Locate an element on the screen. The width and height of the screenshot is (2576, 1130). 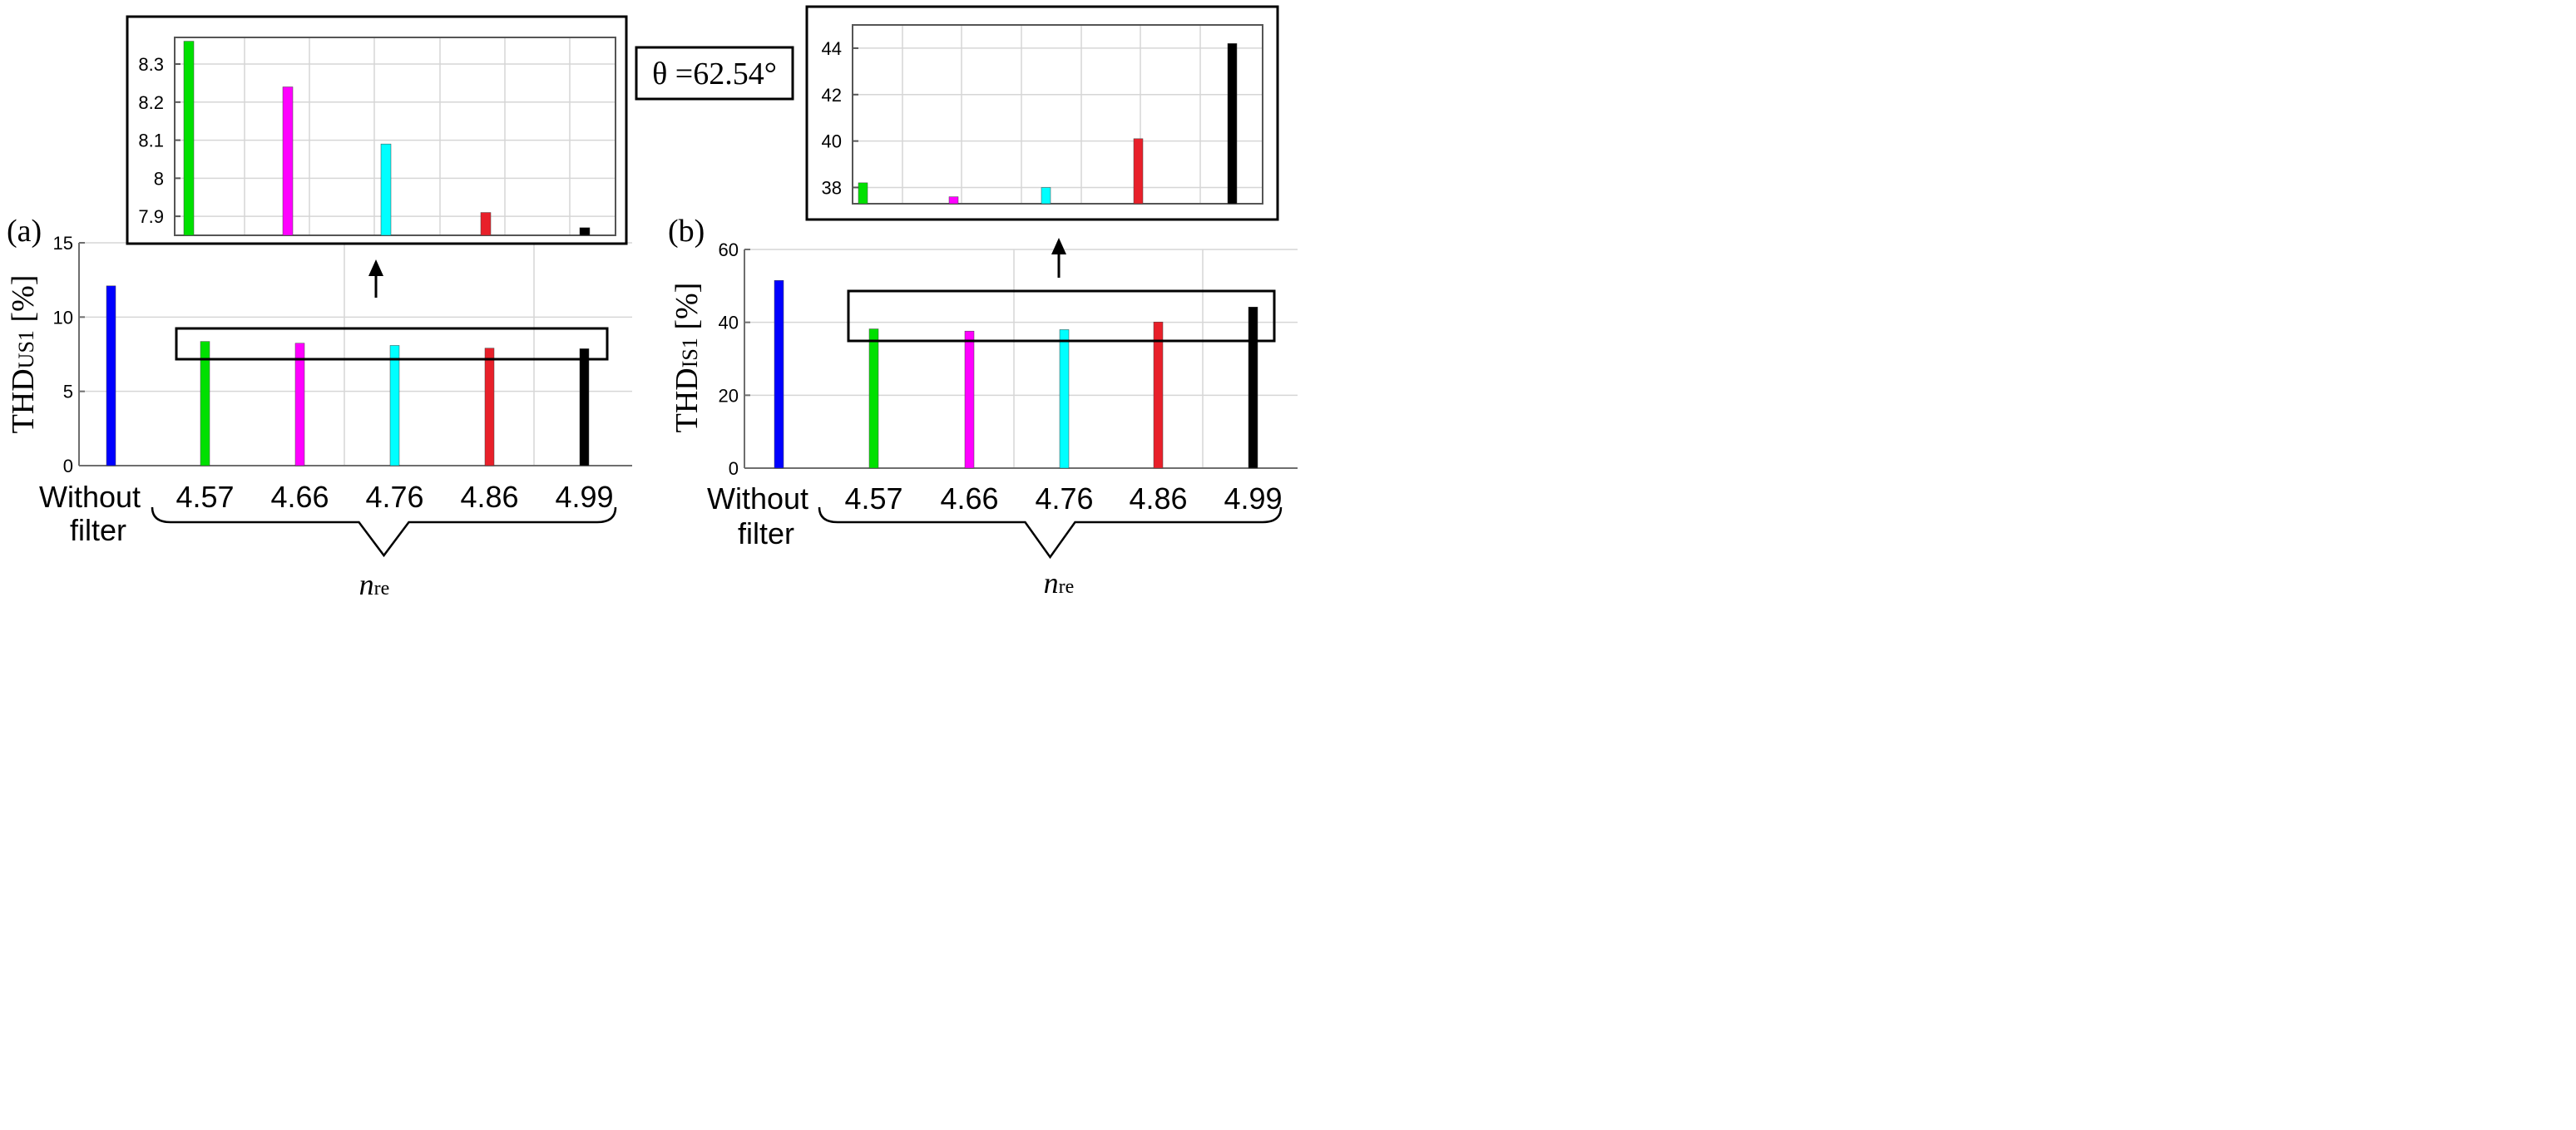
y-tick-label: 60 is located at coordinates (729, 249).